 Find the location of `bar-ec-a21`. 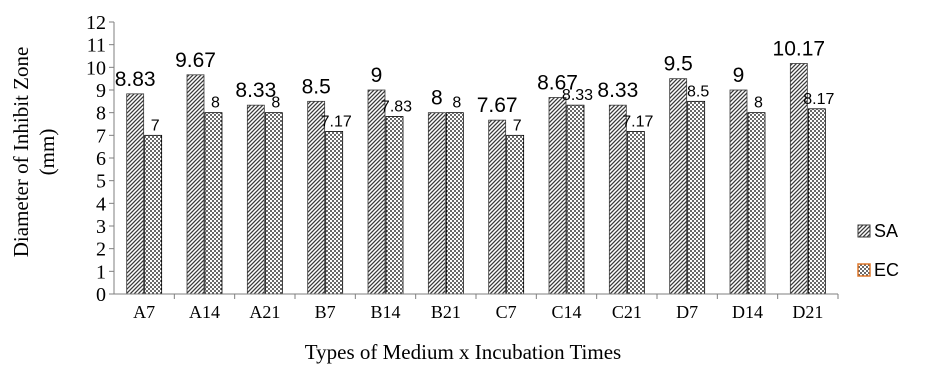

bar-ec-a21 is located at coordinates (273, 203).